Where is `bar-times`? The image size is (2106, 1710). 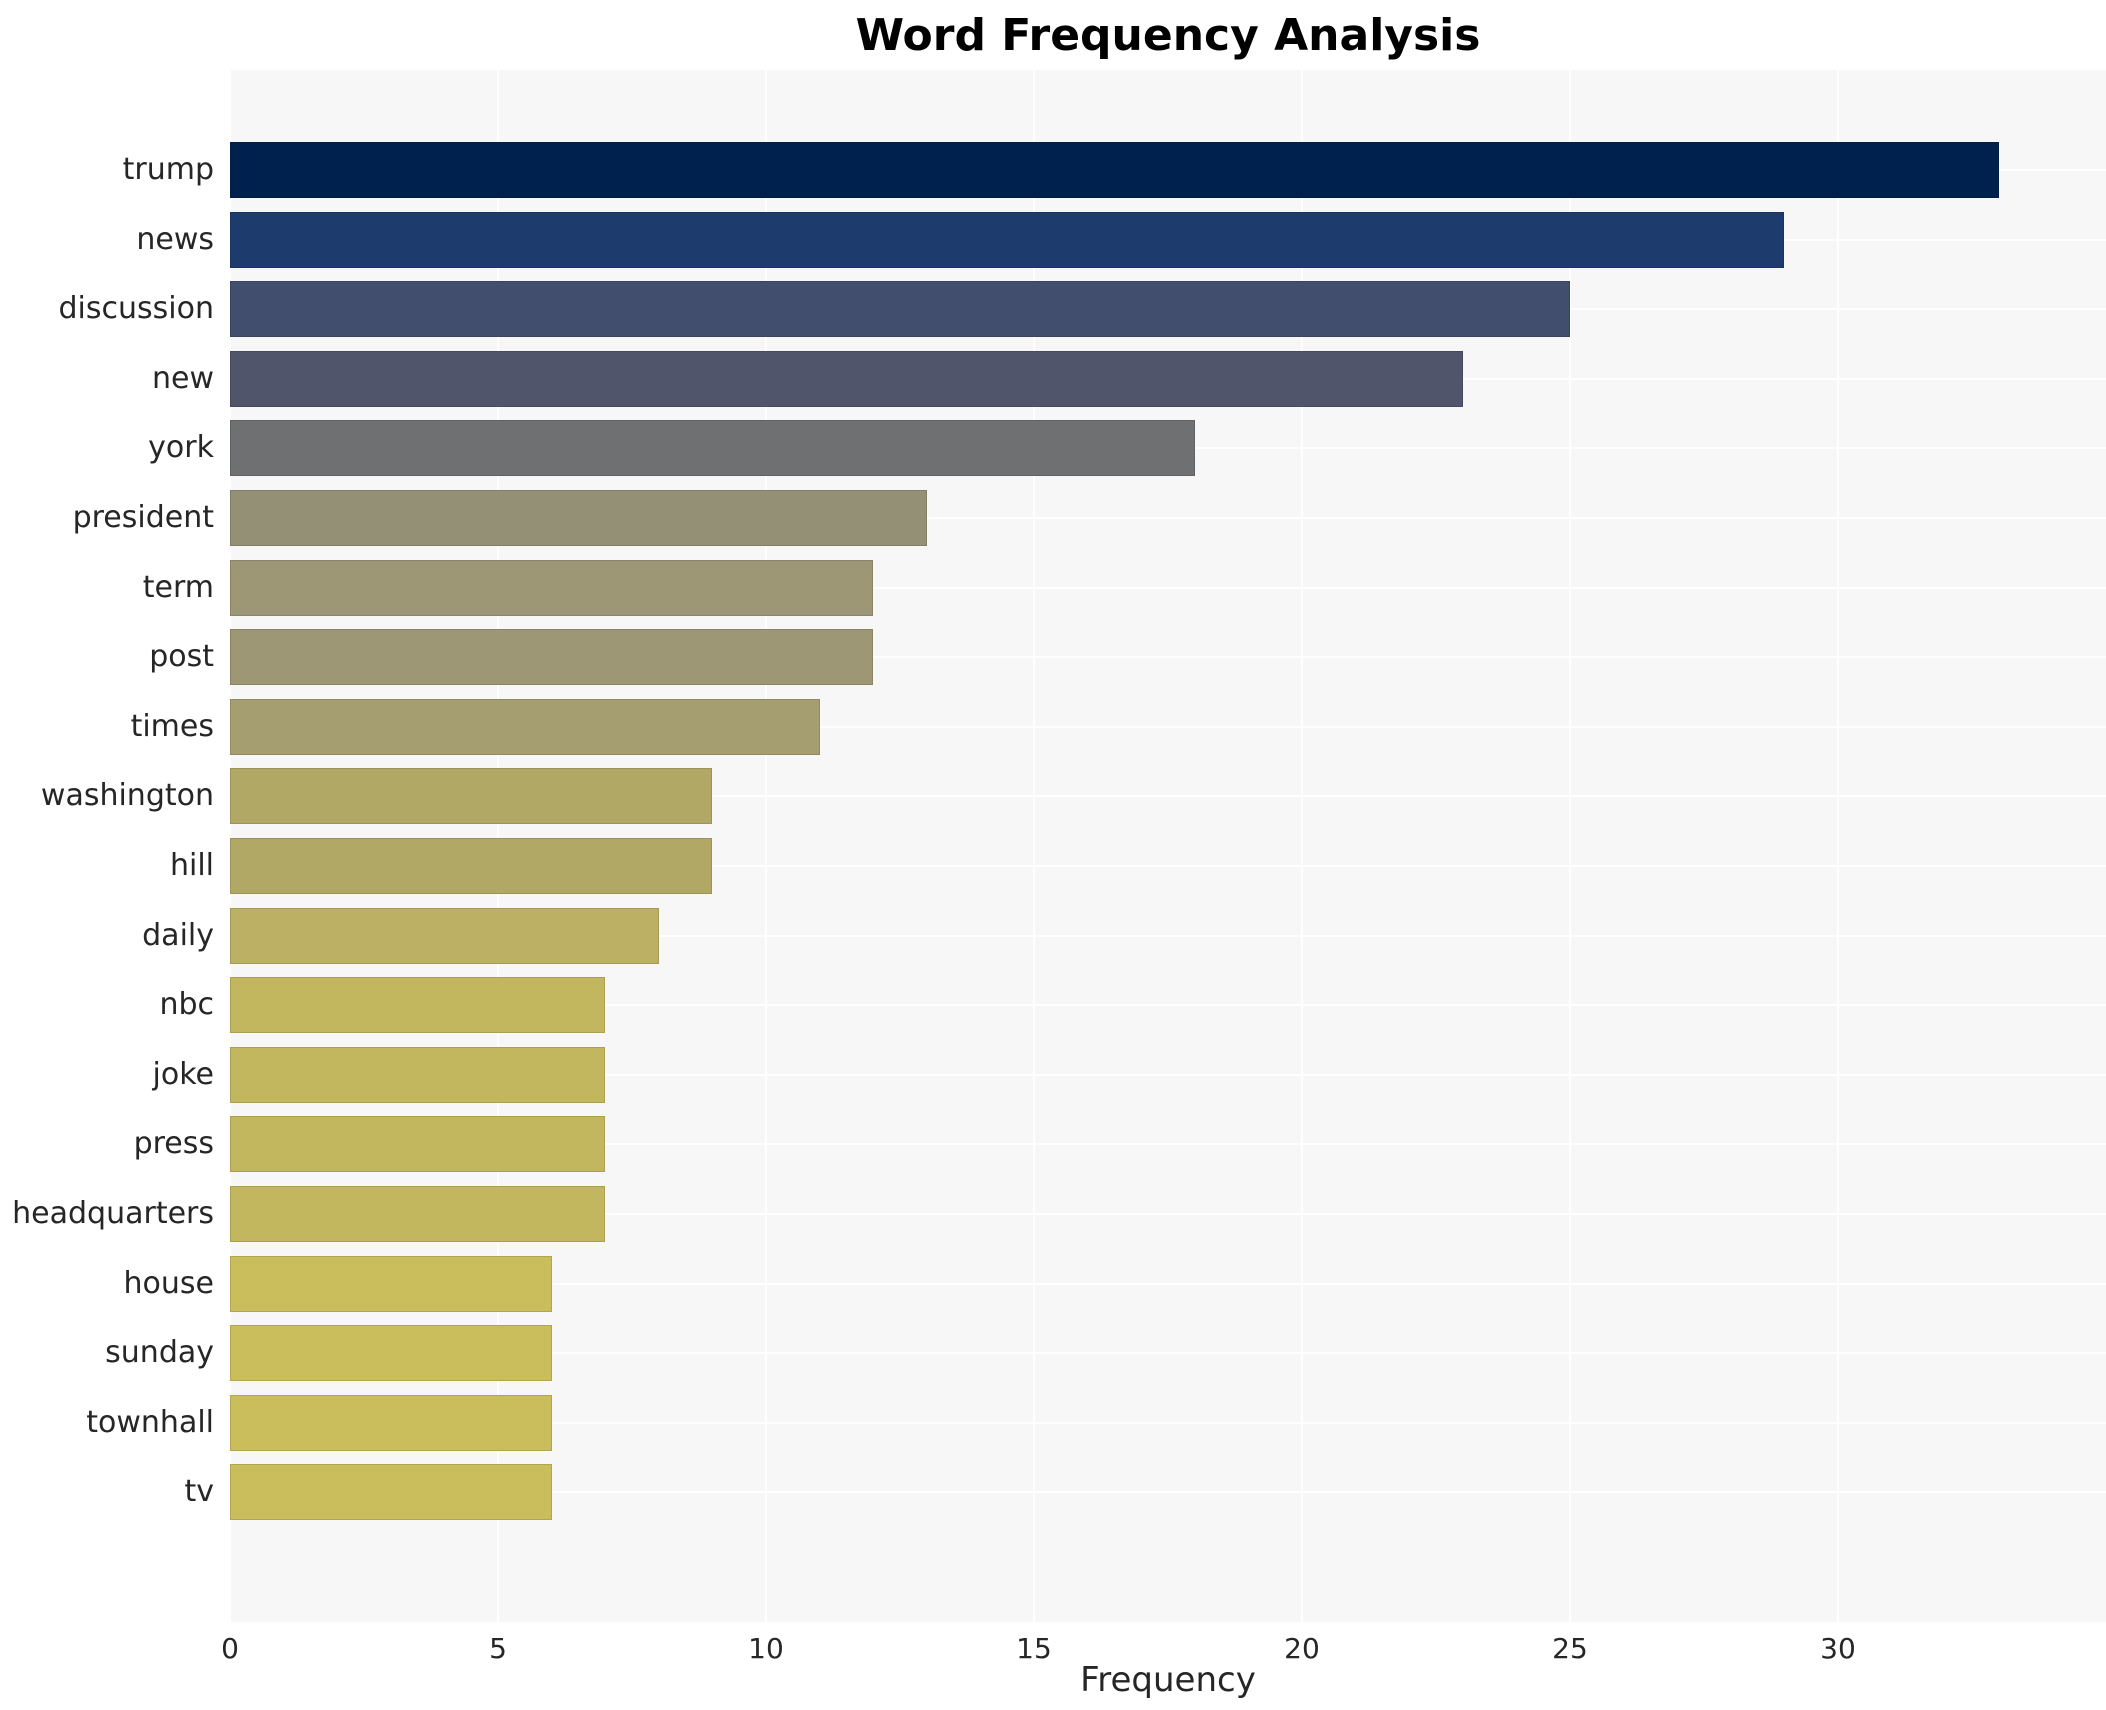
bar-times is located at coordinates (525, 726).